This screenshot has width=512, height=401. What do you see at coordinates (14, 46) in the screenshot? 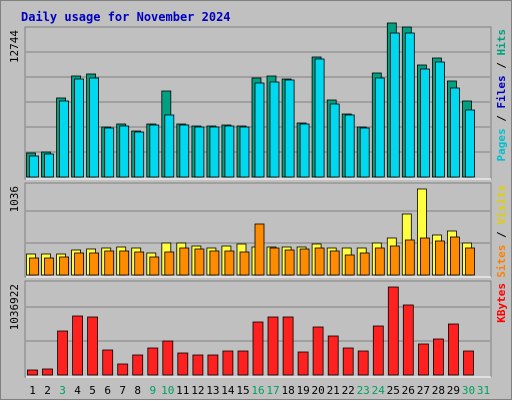
I see `y-max-label: 12744` at bounding box center [14, 46].